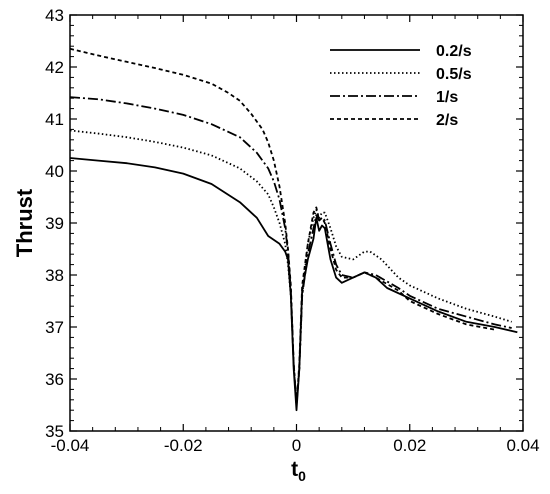  What do you see at coordinates (522, 445) in the screenshot?
I see `x-tick-label: 0.04` at bounding box center [522, 445].